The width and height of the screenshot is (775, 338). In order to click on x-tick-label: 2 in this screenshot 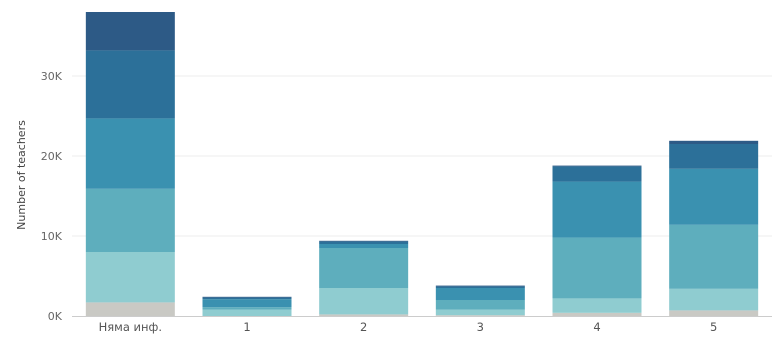, I will do `click(363, 327)`.